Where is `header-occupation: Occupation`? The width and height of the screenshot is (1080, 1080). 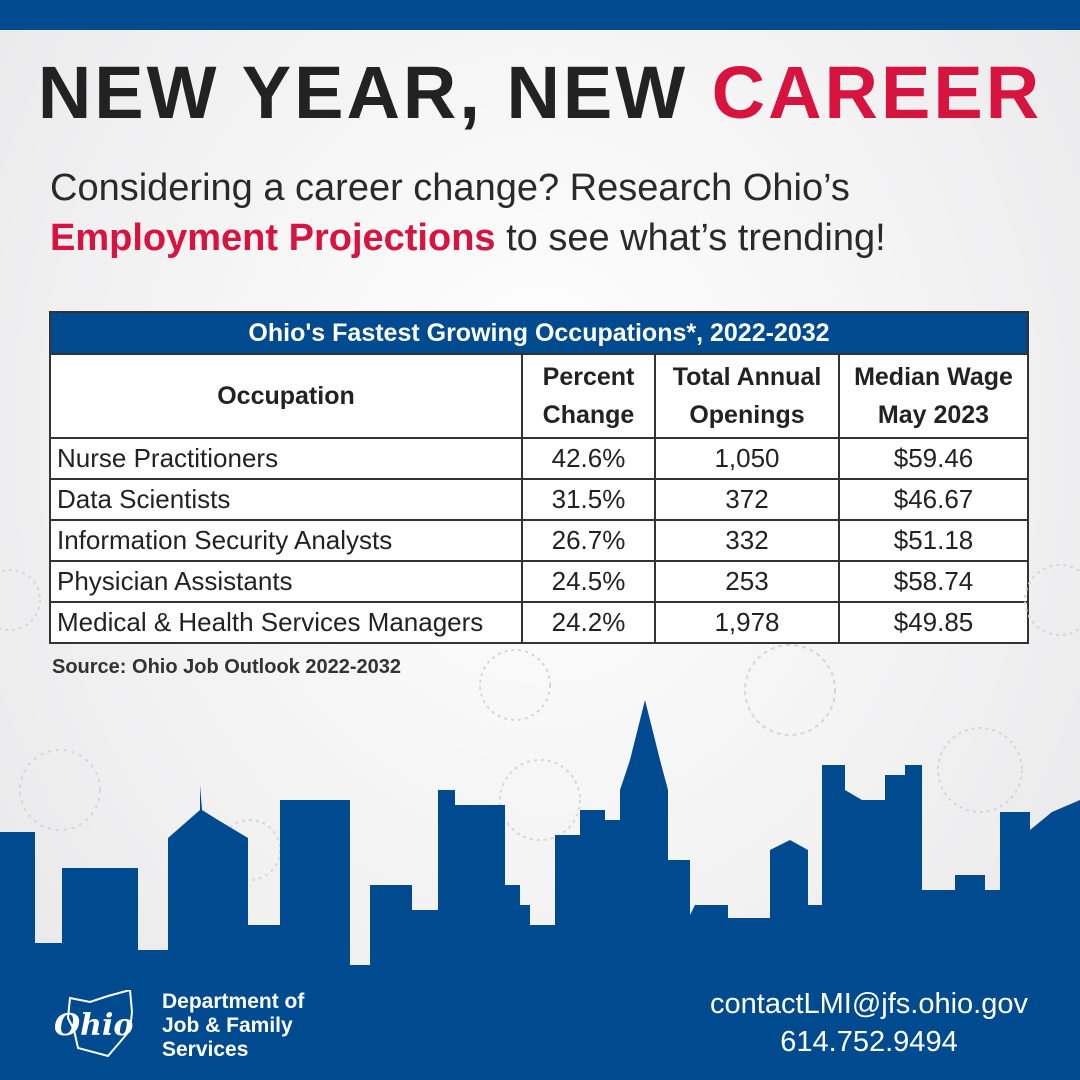 header-occupation: Occupation is located at coordinates (286, 396).